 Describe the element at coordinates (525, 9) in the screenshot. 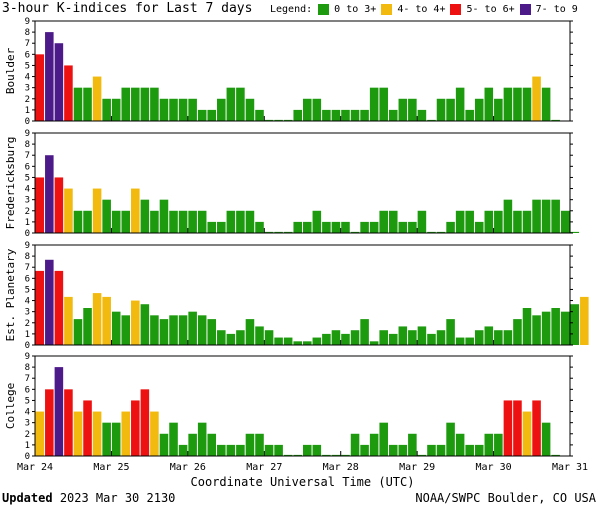

I see `legend-swatch-purple` at that location.